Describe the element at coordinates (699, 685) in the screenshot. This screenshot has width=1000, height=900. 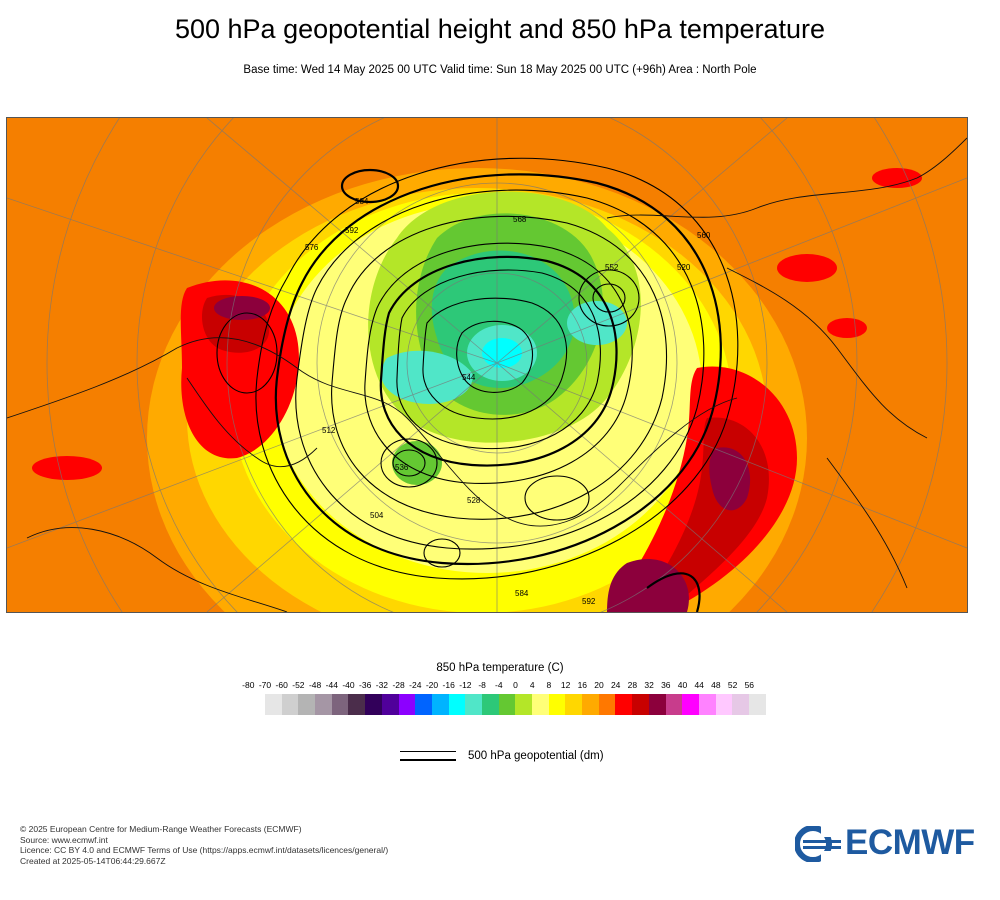
I see `legend-tick-label: 44` at that location.